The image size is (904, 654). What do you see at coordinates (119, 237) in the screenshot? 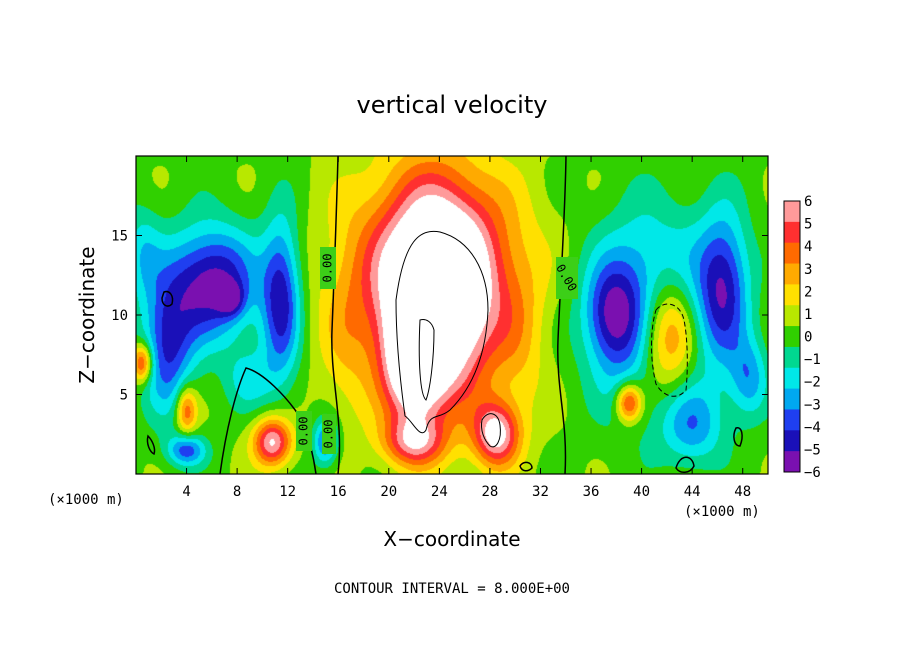
I see `y-tick-label: 15` at bounding box center [119, 237].